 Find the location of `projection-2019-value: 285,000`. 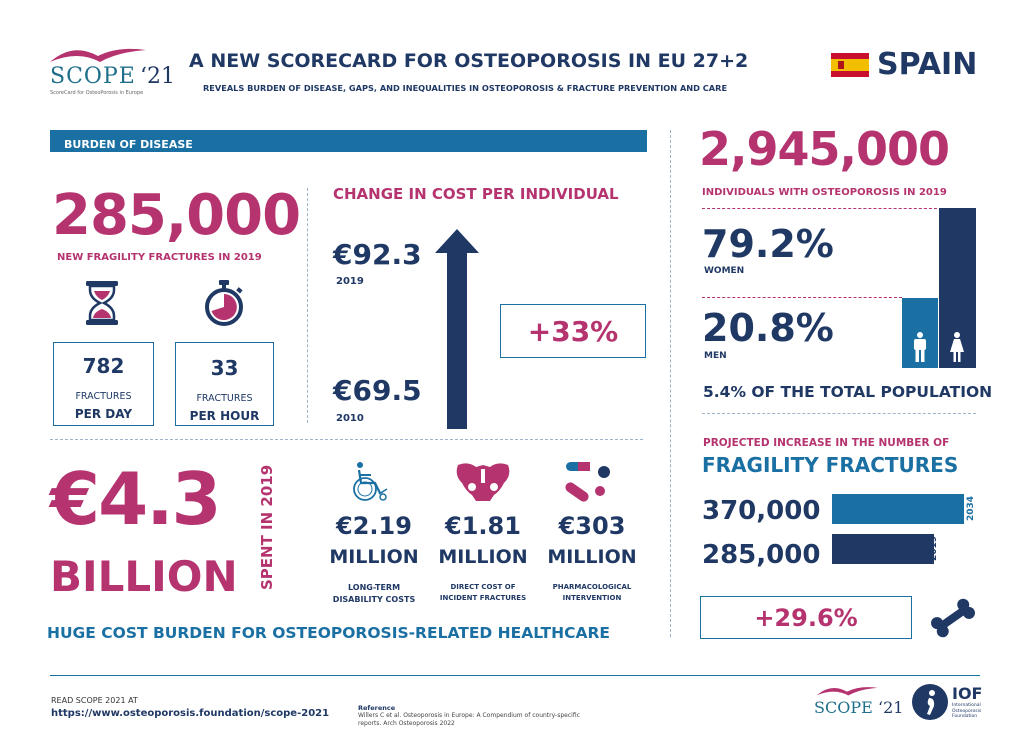

projection-2019-value: 285,000 is located at coordinates (761, 555).